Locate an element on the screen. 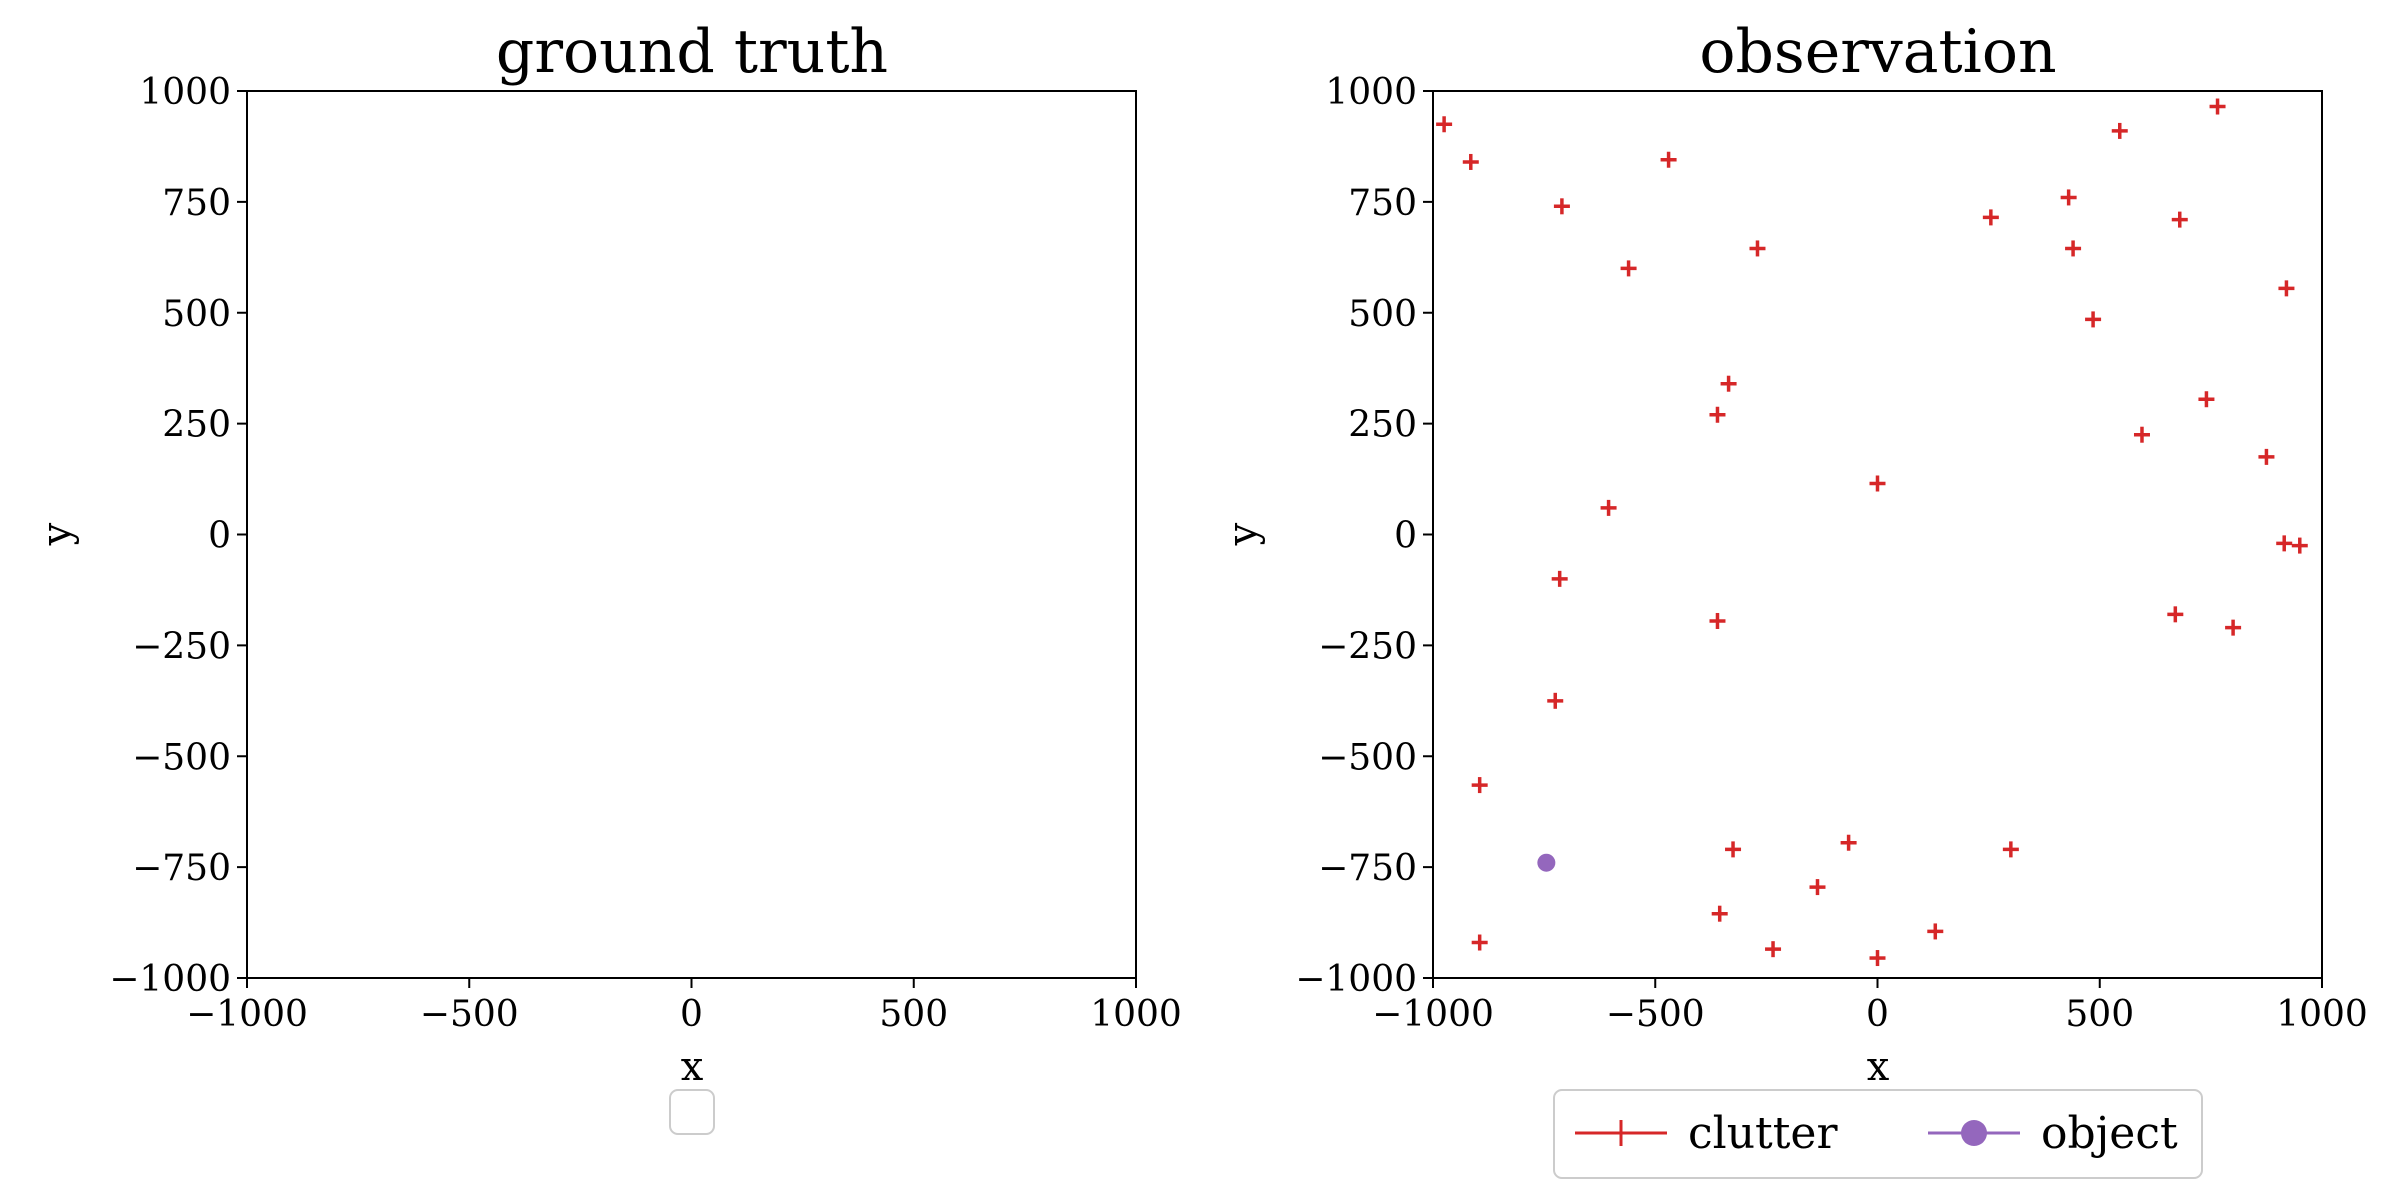 Image resolution: width=2400 pixels, height=1200 pixels. legend-clutter-label: clutter is located at coordinates (1763, 1133).